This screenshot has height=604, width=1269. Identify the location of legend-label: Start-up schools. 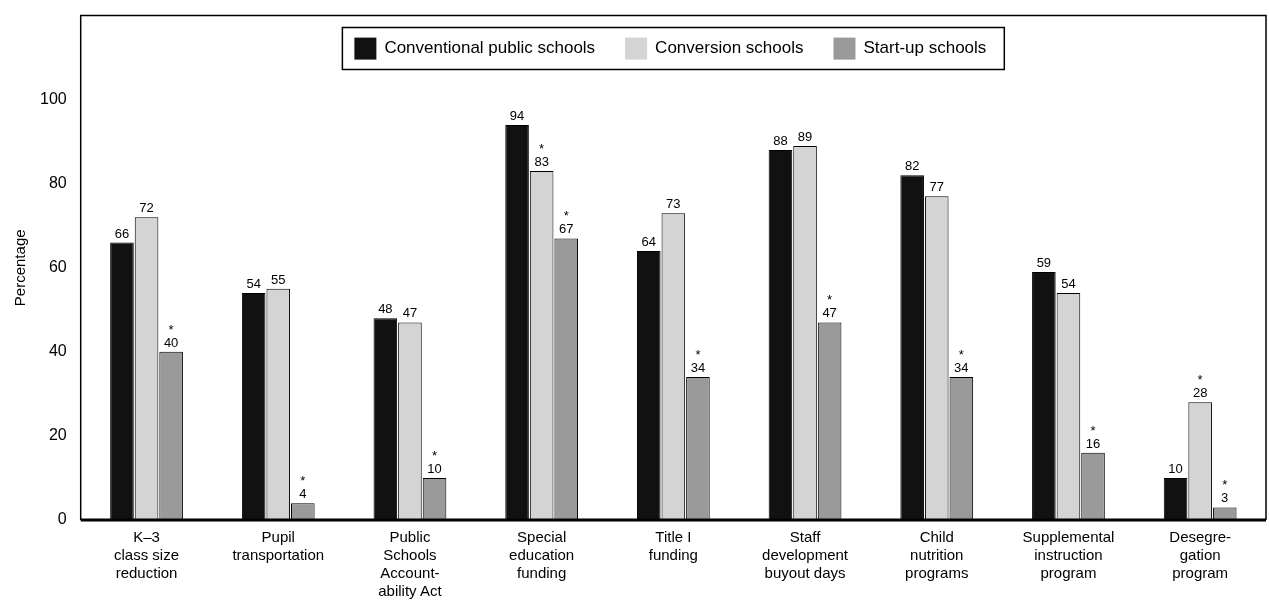
(925, 48).